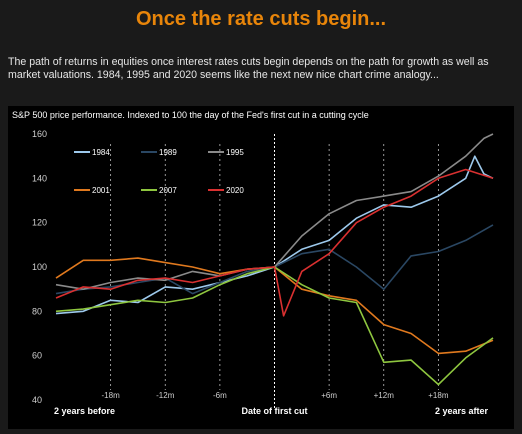  What do you see at coordinates (39, 134) in the screenshot?
I see `y-tick-label: 160` at bounding box center [39, 134].